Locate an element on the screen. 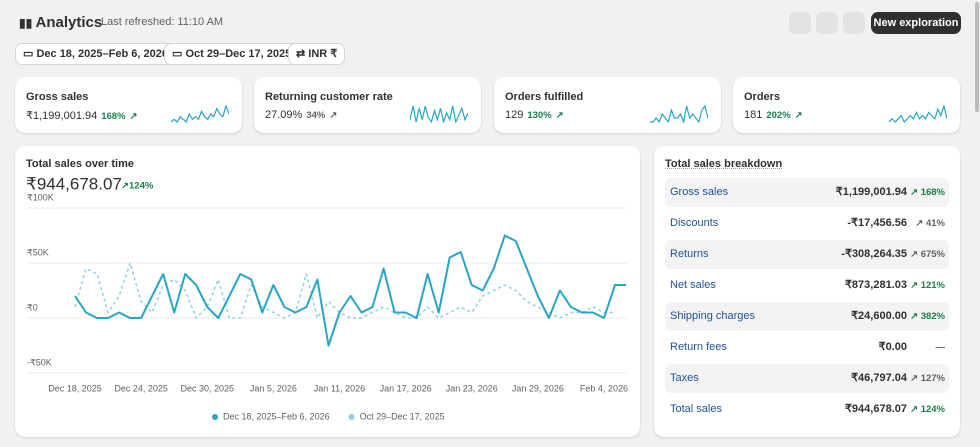  compare-filter: ▭ Oct 29–Dec 17, 2025 is located at coordinates (232, 54).